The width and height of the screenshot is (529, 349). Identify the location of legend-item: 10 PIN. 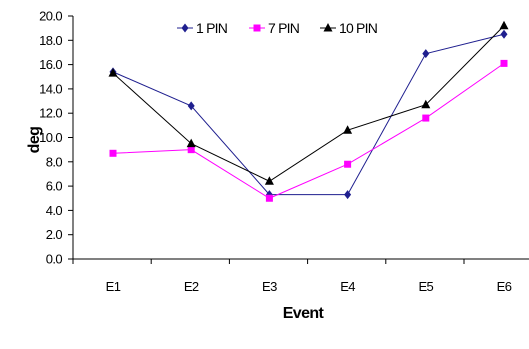
(349, 28).